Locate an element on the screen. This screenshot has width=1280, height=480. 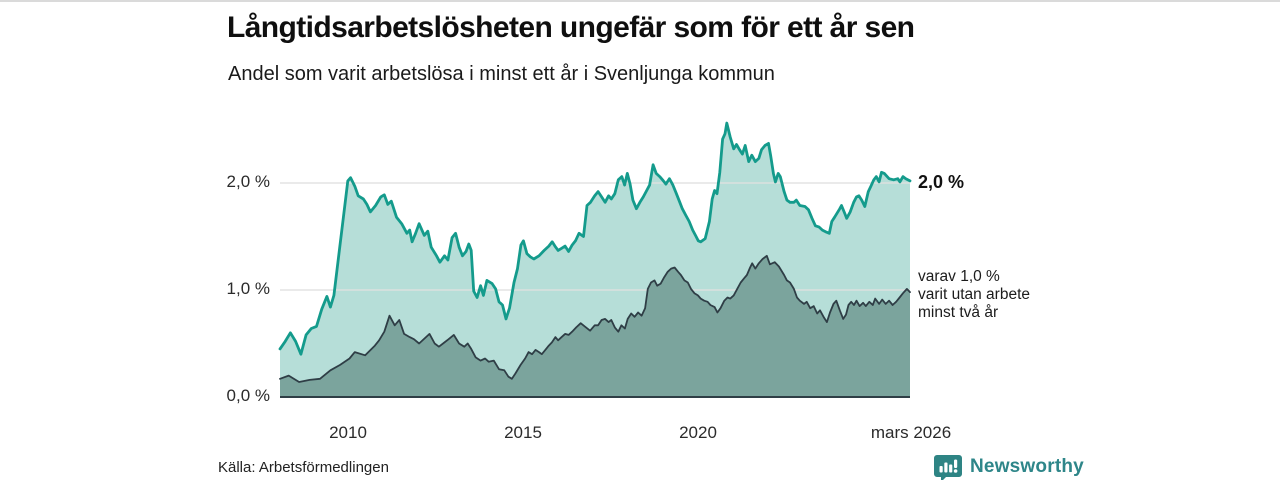
brand-name: Newsworthy is located at coordinates (1027, 466).